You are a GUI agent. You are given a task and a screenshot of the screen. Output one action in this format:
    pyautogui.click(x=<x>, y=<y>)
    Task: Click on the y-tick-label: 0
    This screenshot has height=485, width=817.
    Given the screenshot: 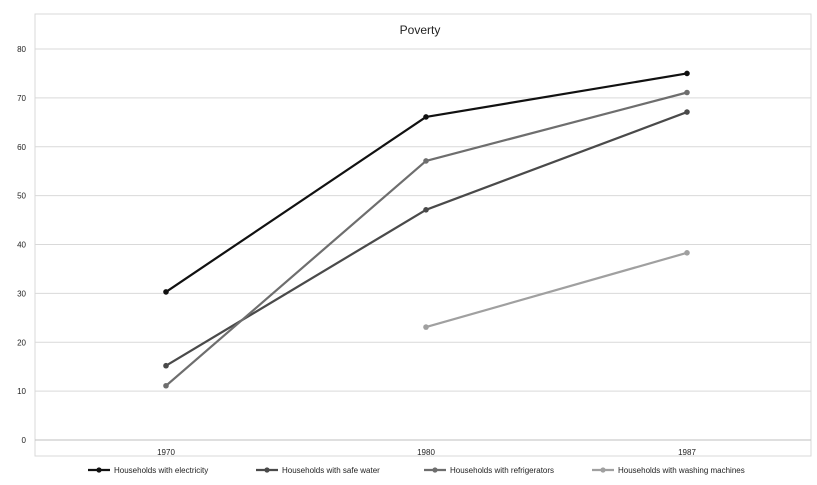 What is the action you would take?
    pyautogui.click(x=24, y=440)
    